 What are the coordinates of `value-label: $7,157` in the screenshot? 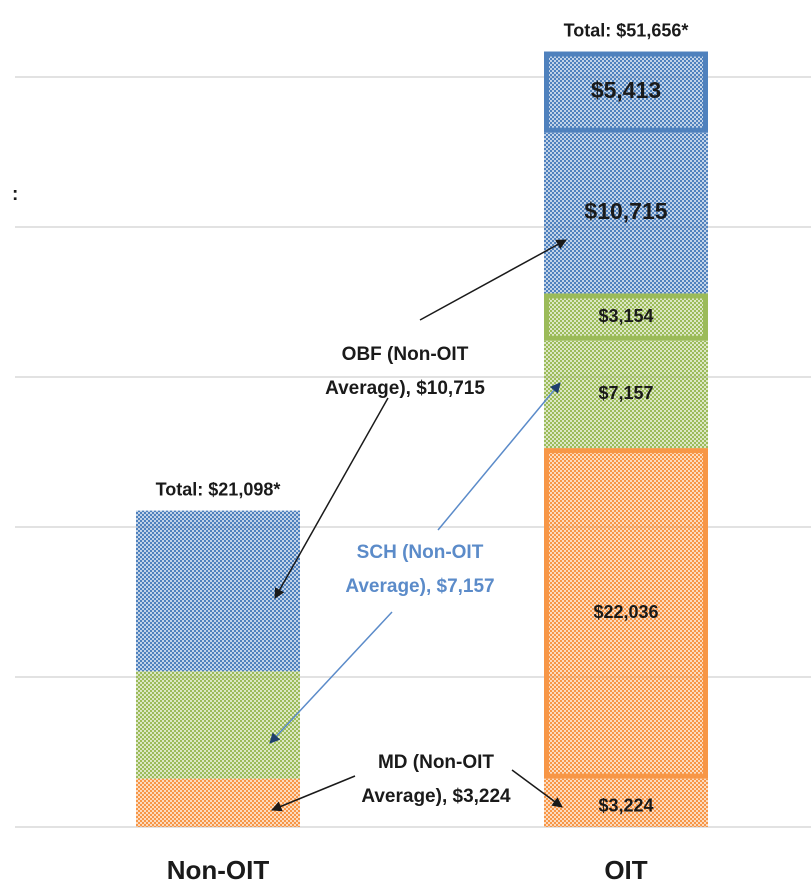 It's located at (625, 393).